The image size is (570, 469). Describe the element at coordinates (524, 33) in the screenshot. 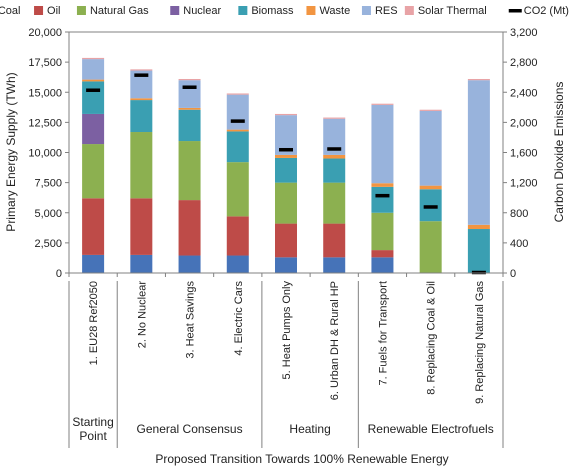

I see `y2-tick-label: 3,200` at that location.